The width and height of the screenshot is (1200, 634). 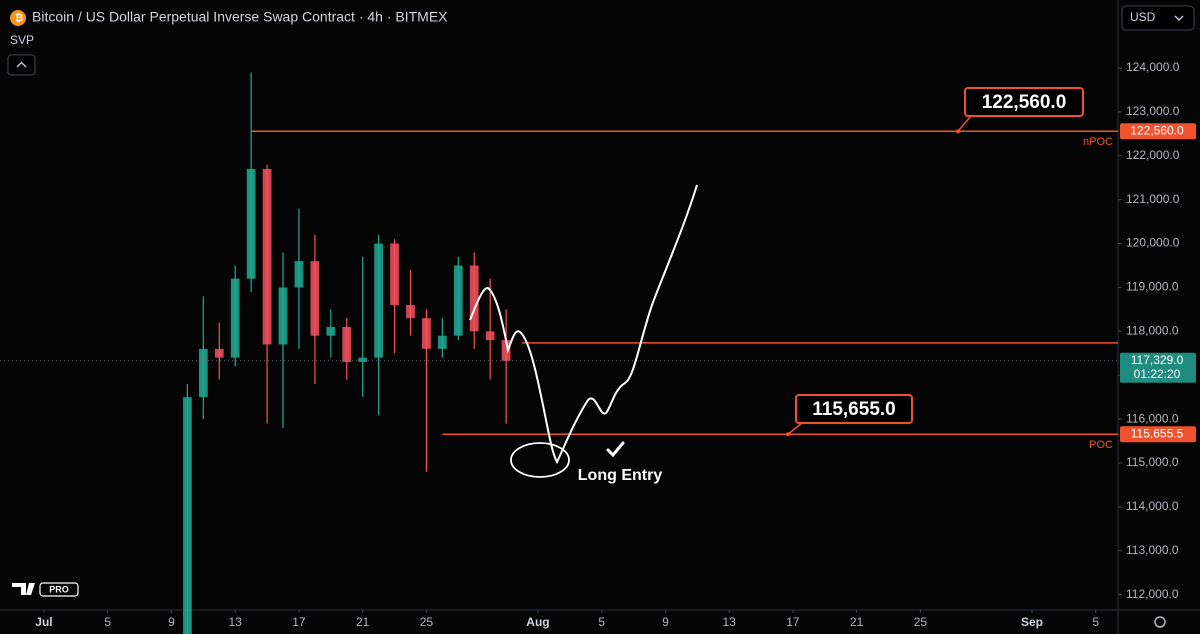 What do you see at coordinates (1153, 243) in the screenshot?
I see `y-tick-label: 120,000.0` at bounding box center [1153, 243].